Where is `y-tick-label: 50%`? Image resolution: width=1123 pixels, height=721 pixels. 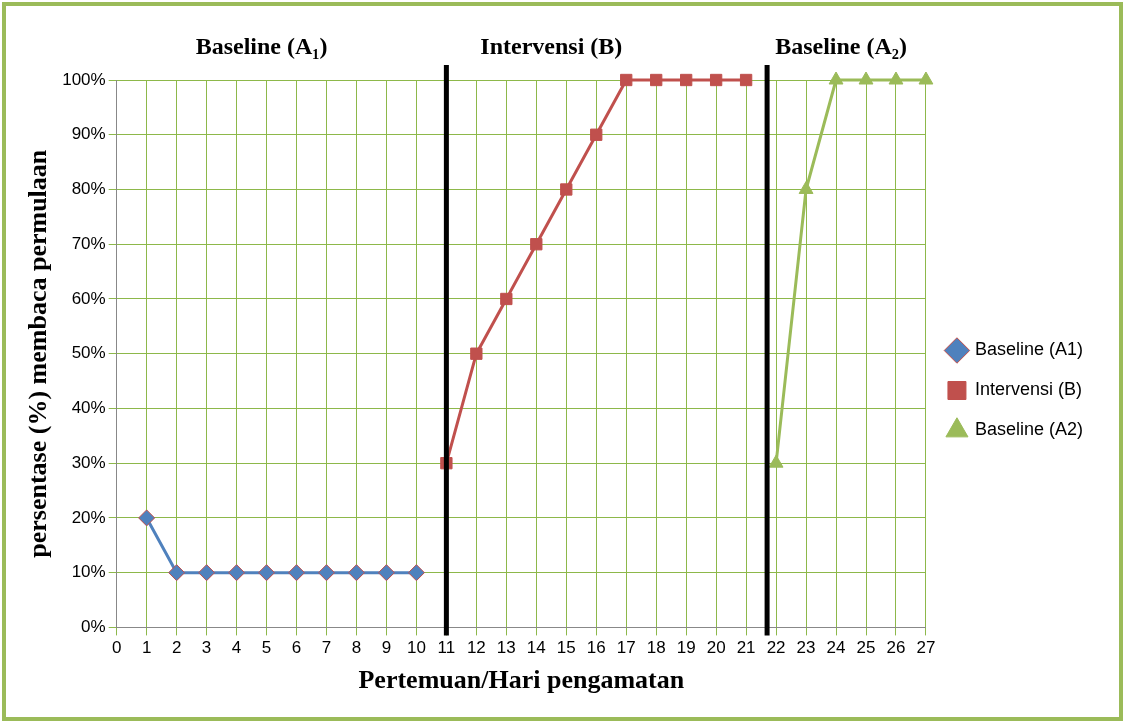 y-tick-label: 50% is located at coordinates (88, 353).